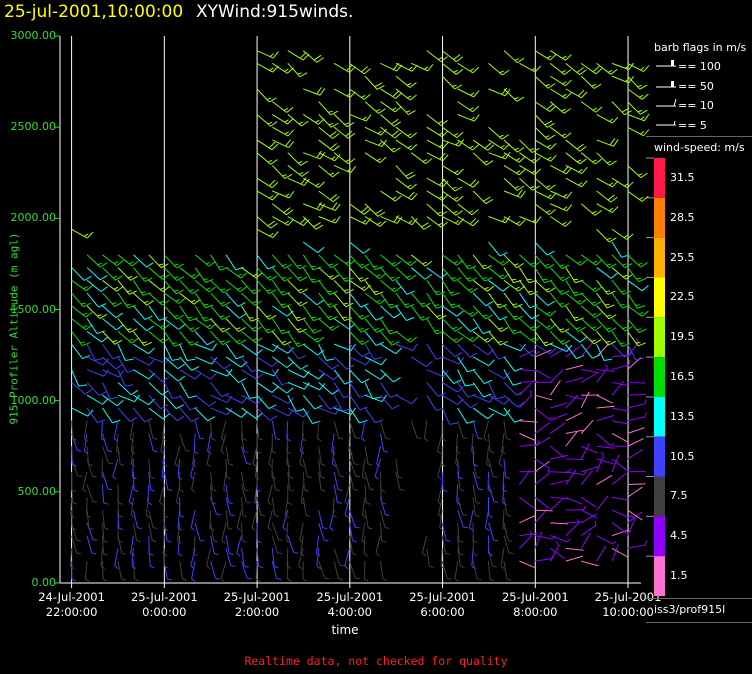  I want to click on x-tick-date: 25-Jul-2001, so click(535, 597).